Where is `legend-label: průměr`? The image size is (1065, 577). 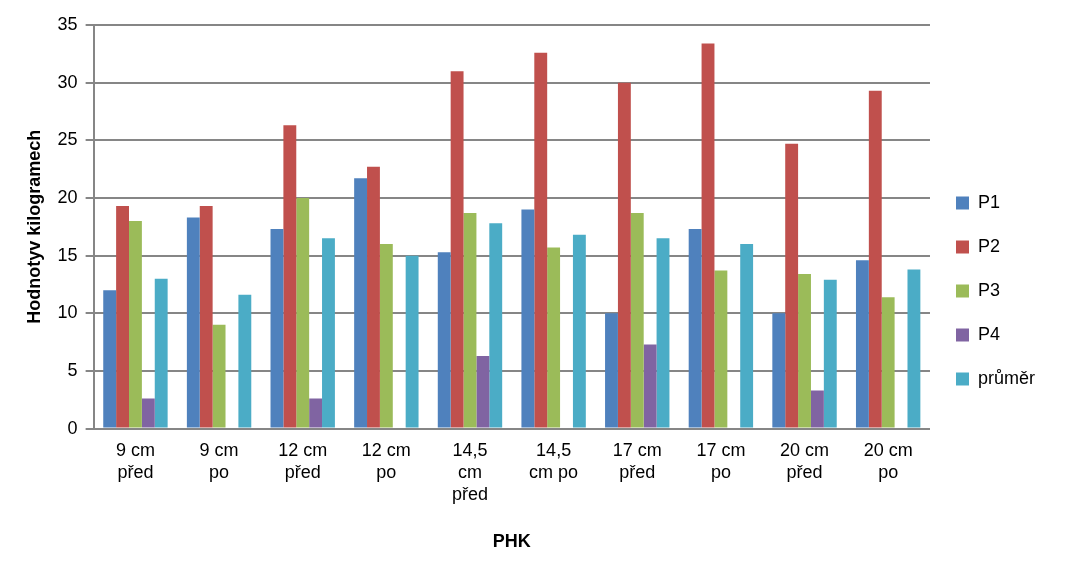
legend-label: průměr is located at coordinates (1006, 377).